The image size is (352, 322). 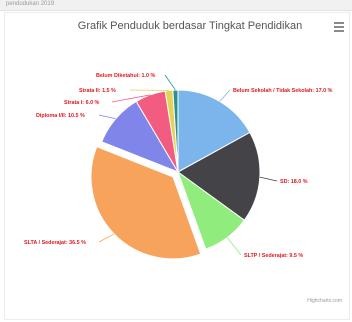 I want to click on pie-slice-slta-sederajat, so click(x=146, y=203).